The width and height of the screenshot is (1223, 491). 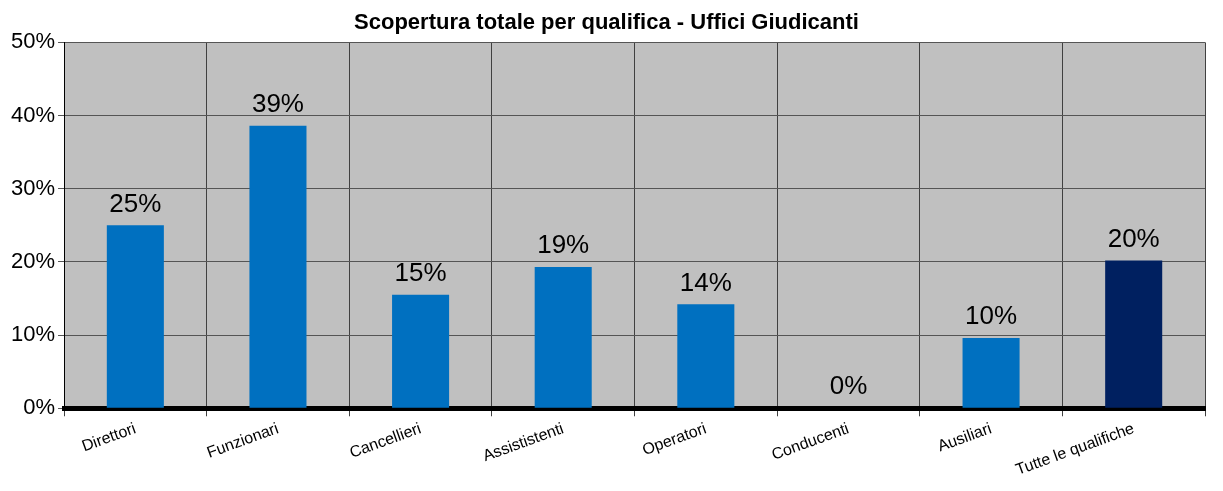 What do you see at coordinates (848, 385) in the screenshot?
I see `data-label: 0%` at bounding box center [848, 385].